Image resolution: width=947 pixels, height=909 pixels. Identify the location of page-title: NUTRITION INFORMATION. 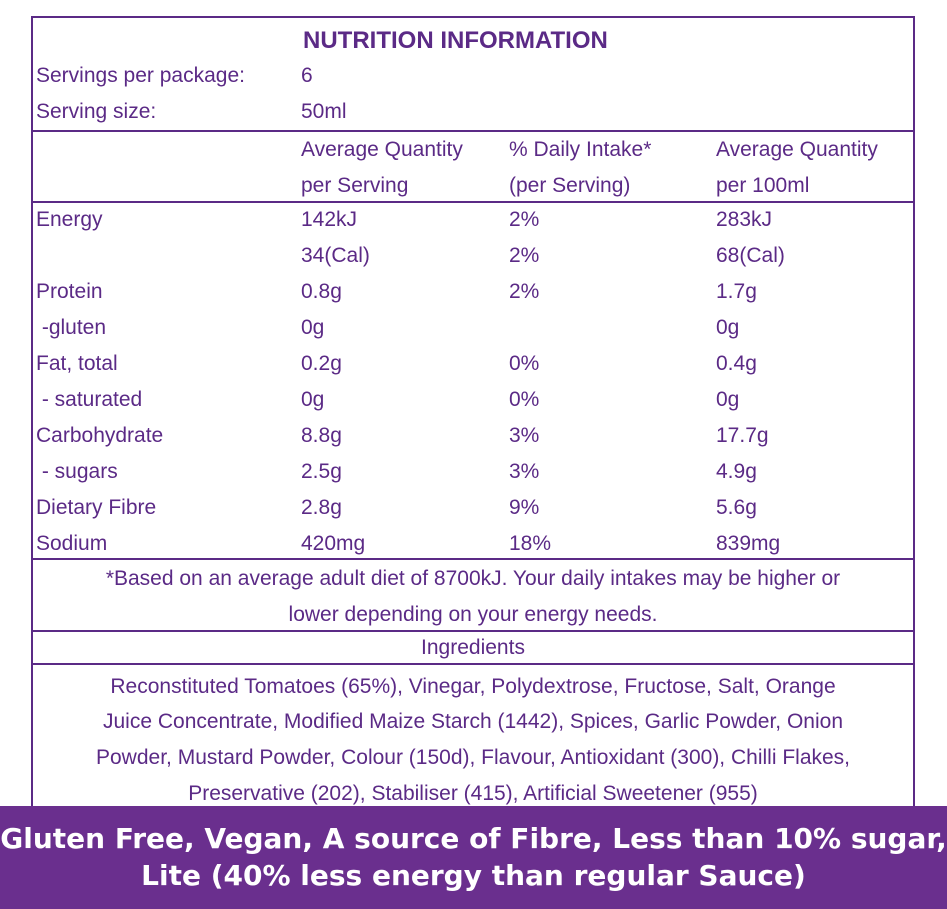
(455, 40).